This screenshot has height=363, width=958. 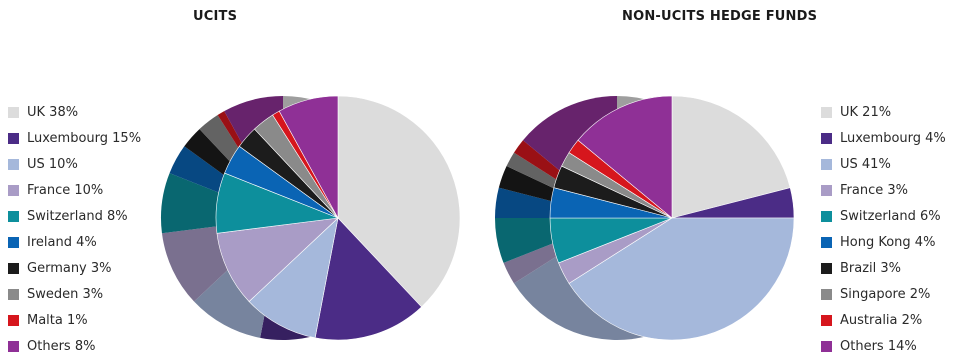 What do you see at coordinates (871, 268) in the screenshot?
I see `legend-label: Brazil 3%` at bounding box center [871, 268].